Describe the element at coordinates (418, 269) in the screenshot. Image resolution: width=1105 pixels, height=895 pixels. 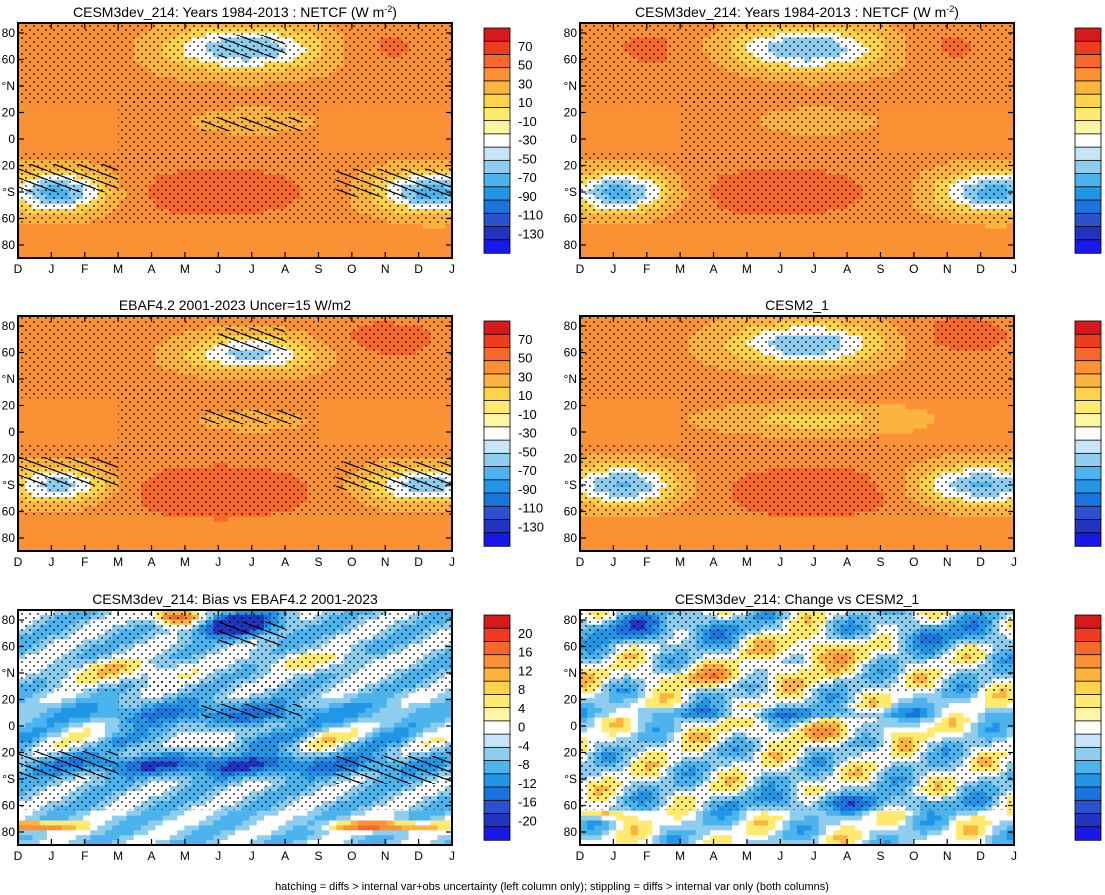
I see `x-tick-label: D` at that location.